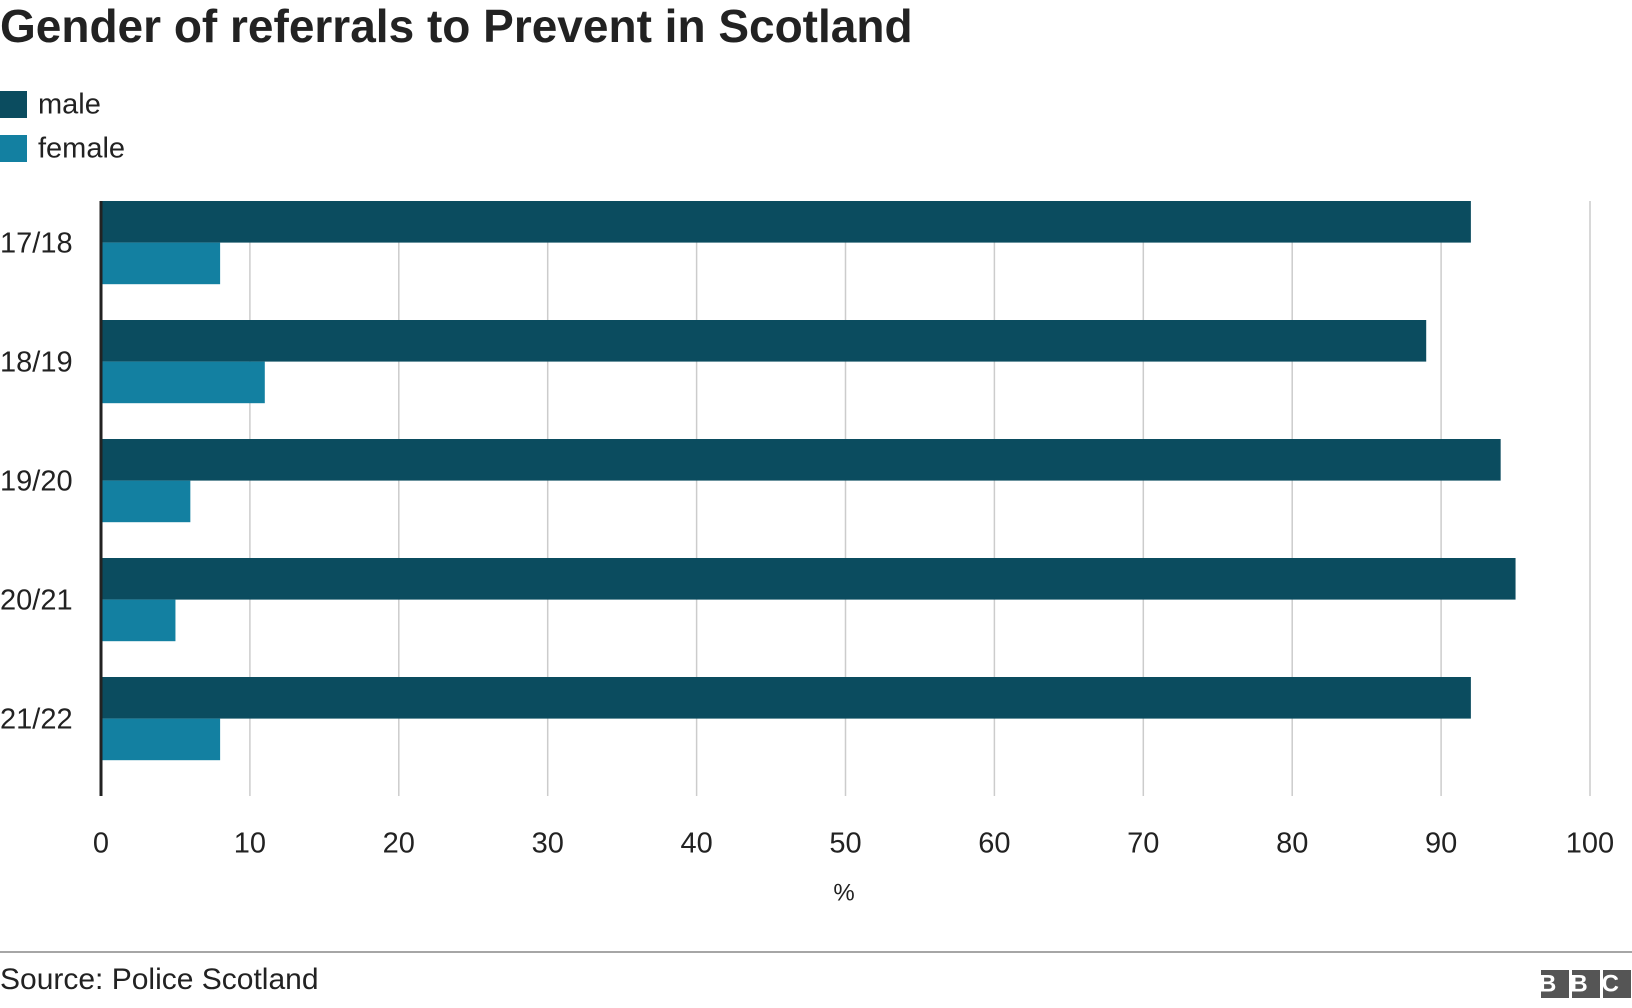 This screenshot has width=1632, height=1008. Describe the element at coordinates (1143, 844) in the screenshot. I see `x-tick-label: 70` at that location.